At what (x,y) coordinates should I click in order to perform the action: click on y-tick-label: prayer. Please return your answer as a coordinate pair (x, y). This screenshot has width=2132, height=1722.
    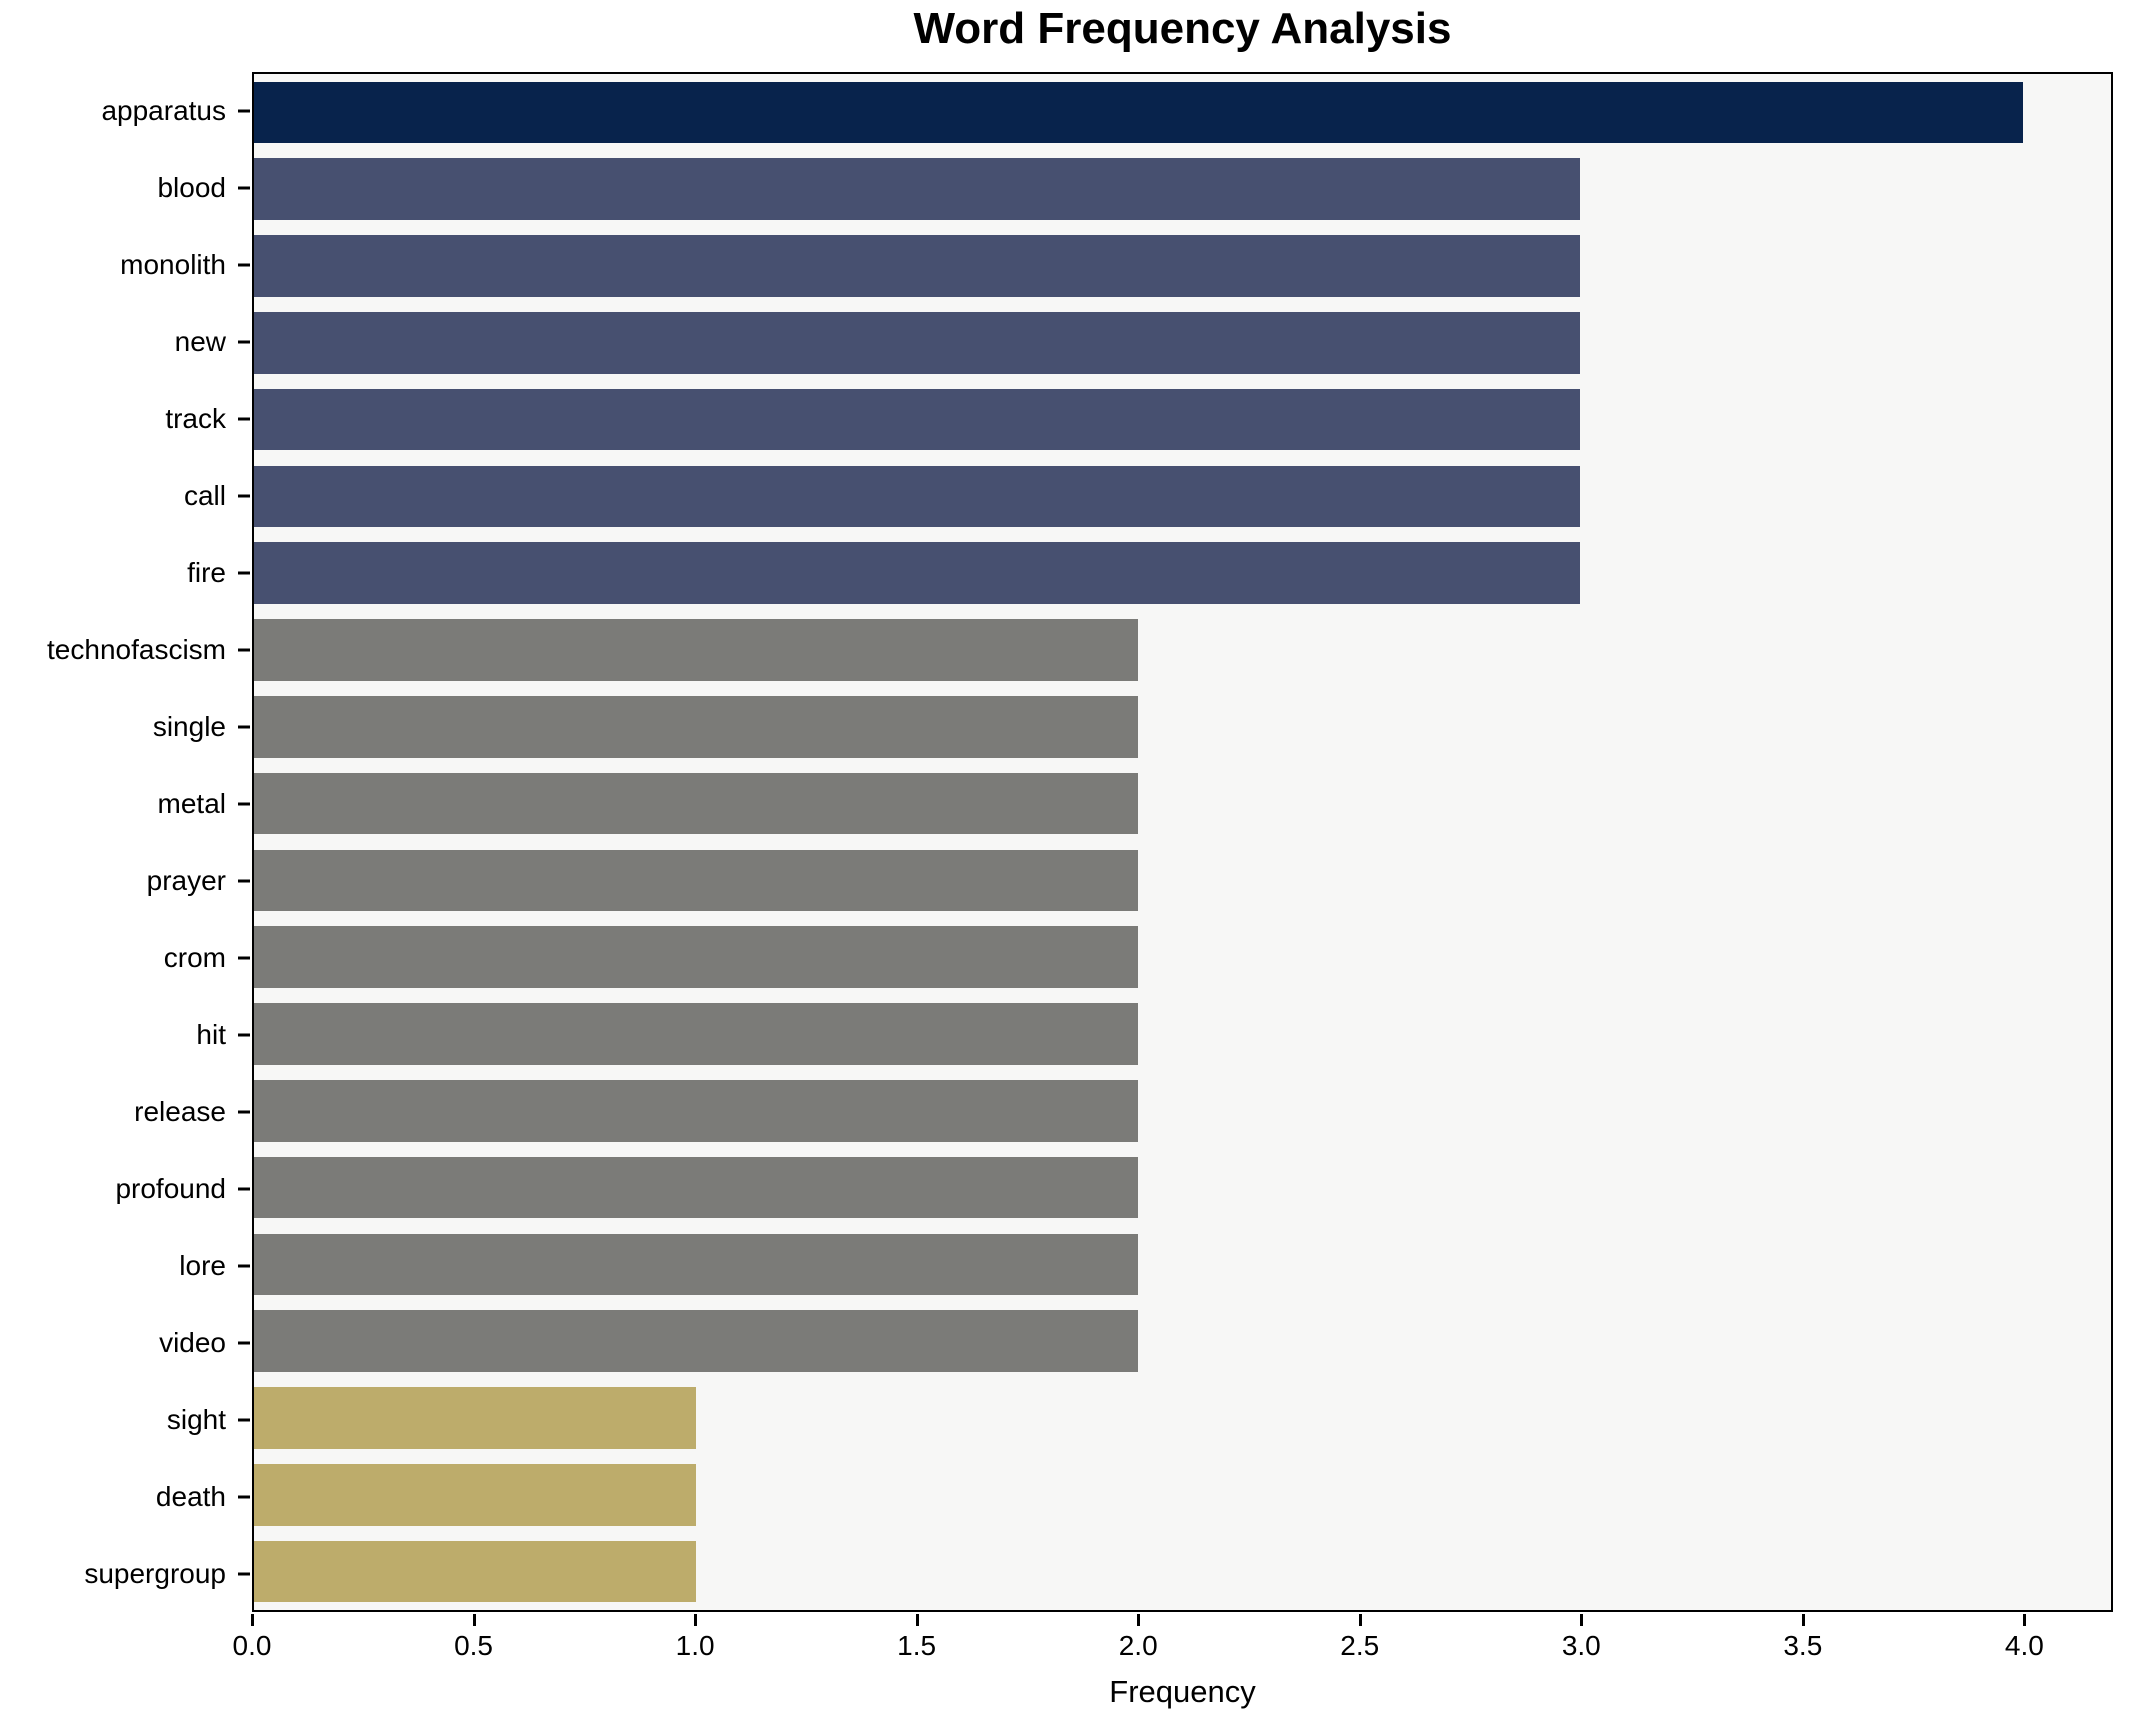
    Looking at the image, I should click on (186, 880).